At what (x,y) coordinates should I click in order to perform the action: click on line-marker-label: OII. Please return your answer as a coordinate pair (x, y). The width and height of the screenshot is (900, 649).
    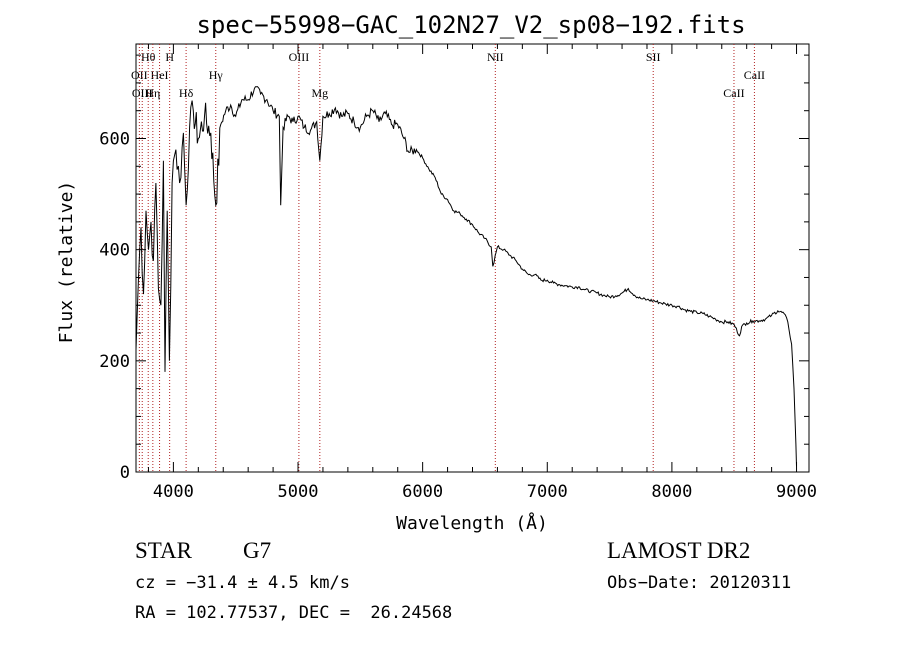
    Looking at the image, I should click on (139, 75).